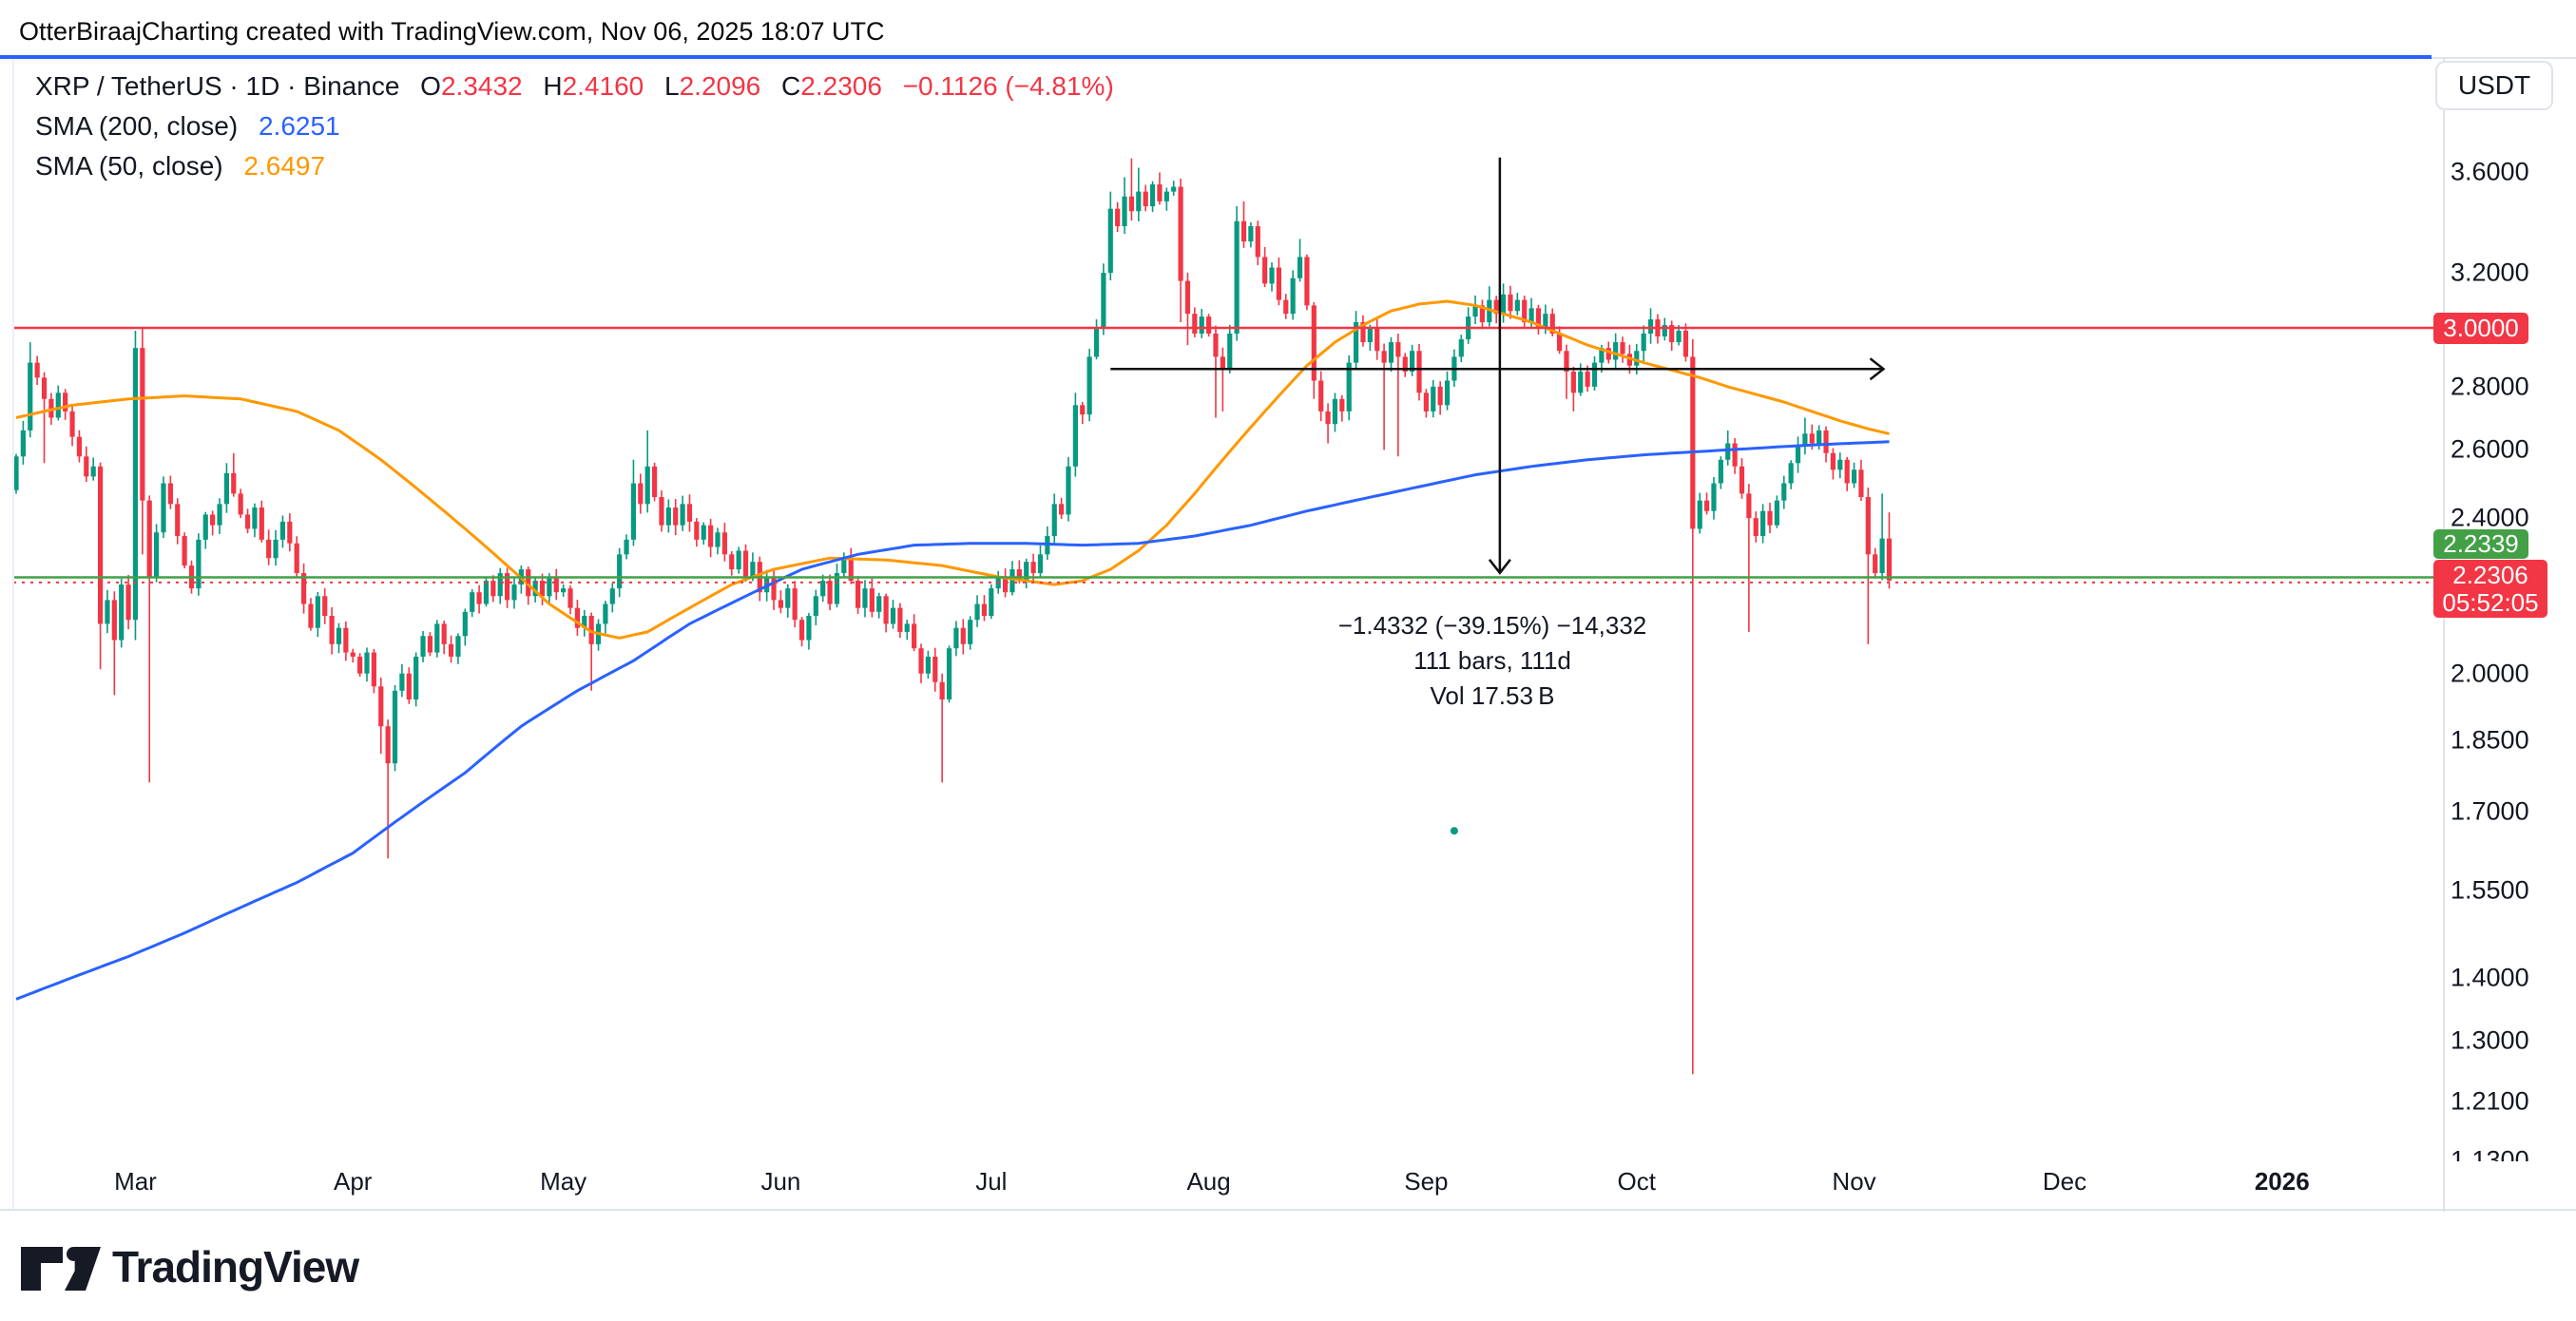 This screenshot has width=2576, height=1321. Describe the element at coordinates (61, 1269) in the screenshot. I see `tradingview-logo-icon` at that location.